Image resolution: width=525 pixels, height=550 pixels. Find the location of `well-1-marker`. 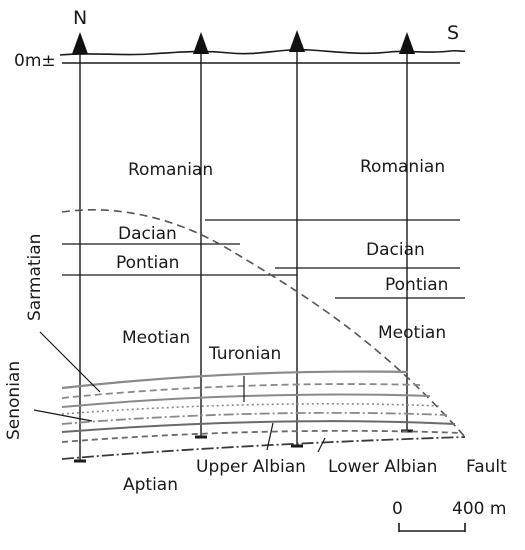

well-1-marker is located at coordinates (80, 43).